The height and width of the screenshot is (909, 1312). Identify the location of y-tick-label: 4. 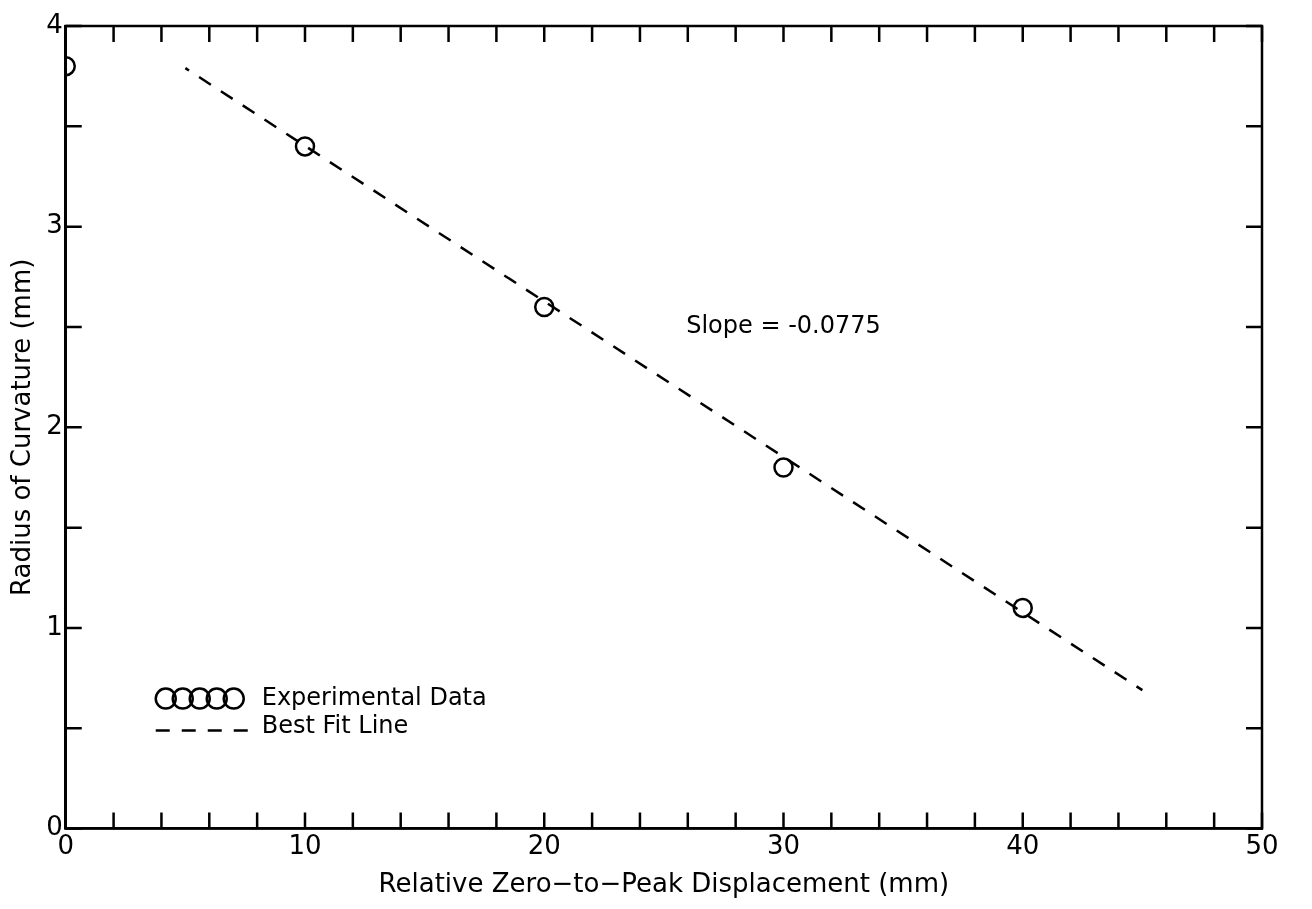
(54, 23).